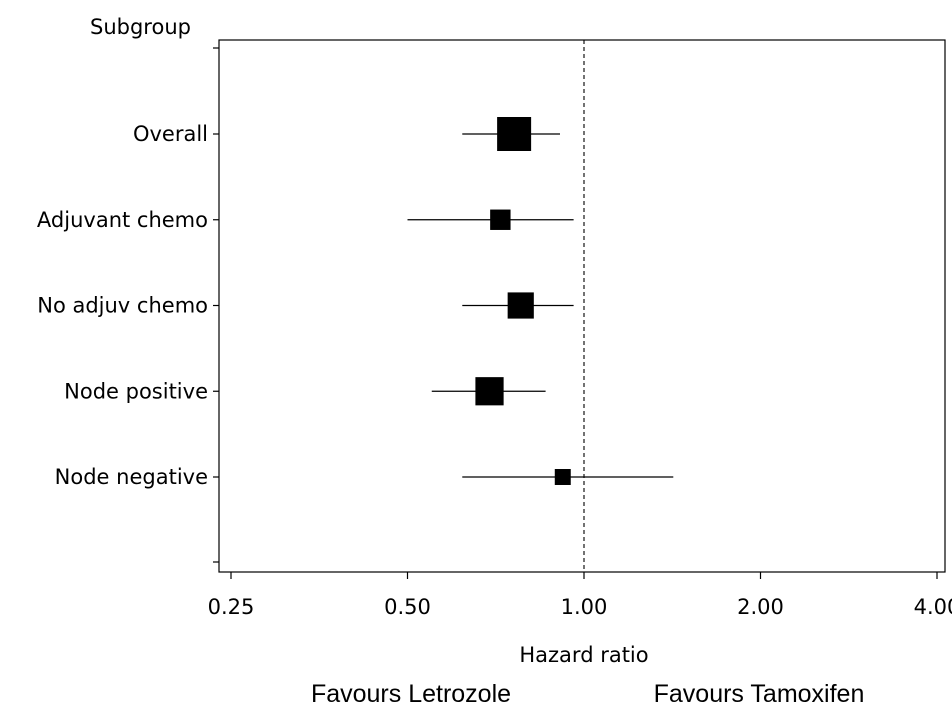 The width and height of the screenshot is (952, 708). I want to click on x-tick-label-0: 0.25, so click(231, 607).